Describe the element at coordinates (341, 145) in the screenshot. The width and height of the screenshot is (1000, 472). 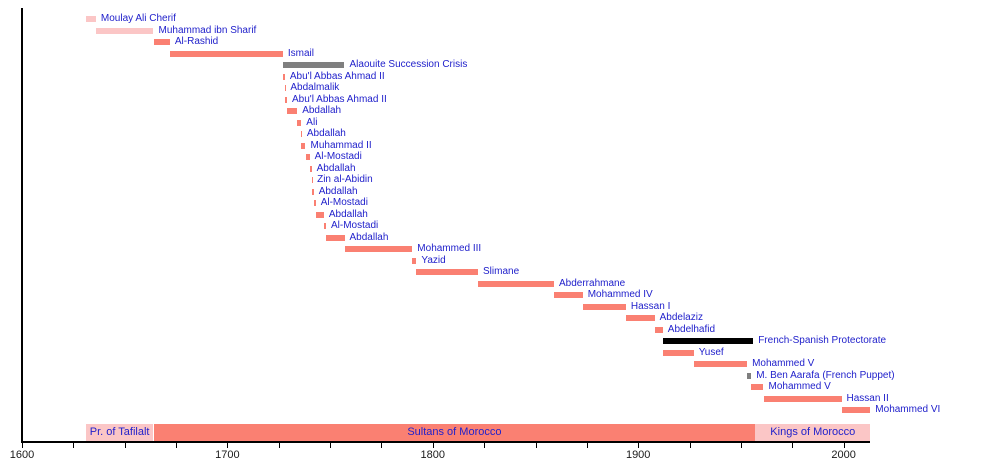
I see `ruler-label: Muhammad II` at that location.